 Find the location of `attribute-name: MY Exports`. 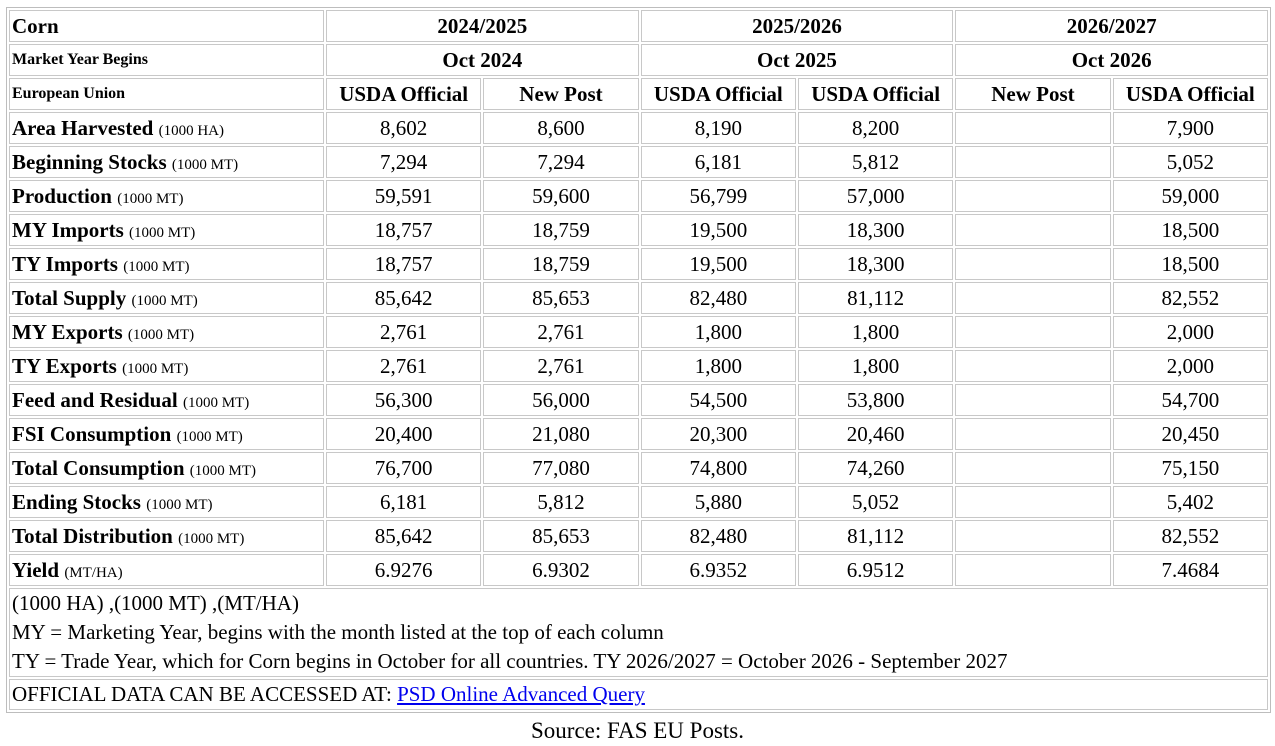

attribute-name: MY Exports is located at coordinates (67, 331).